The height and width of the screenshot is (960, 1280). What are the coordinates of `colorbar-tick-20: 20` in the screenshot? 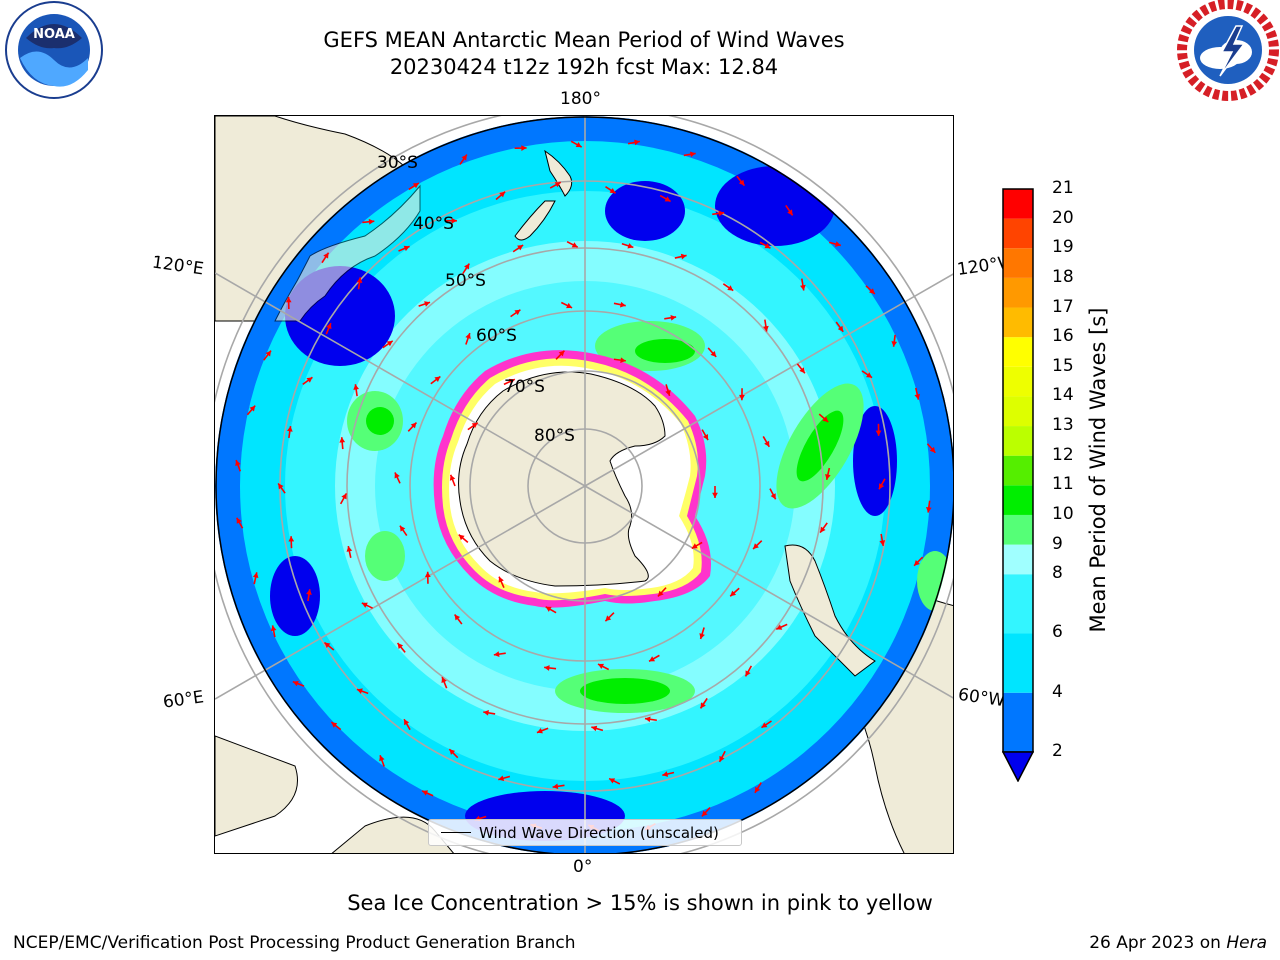 It's located at (1063, 217).